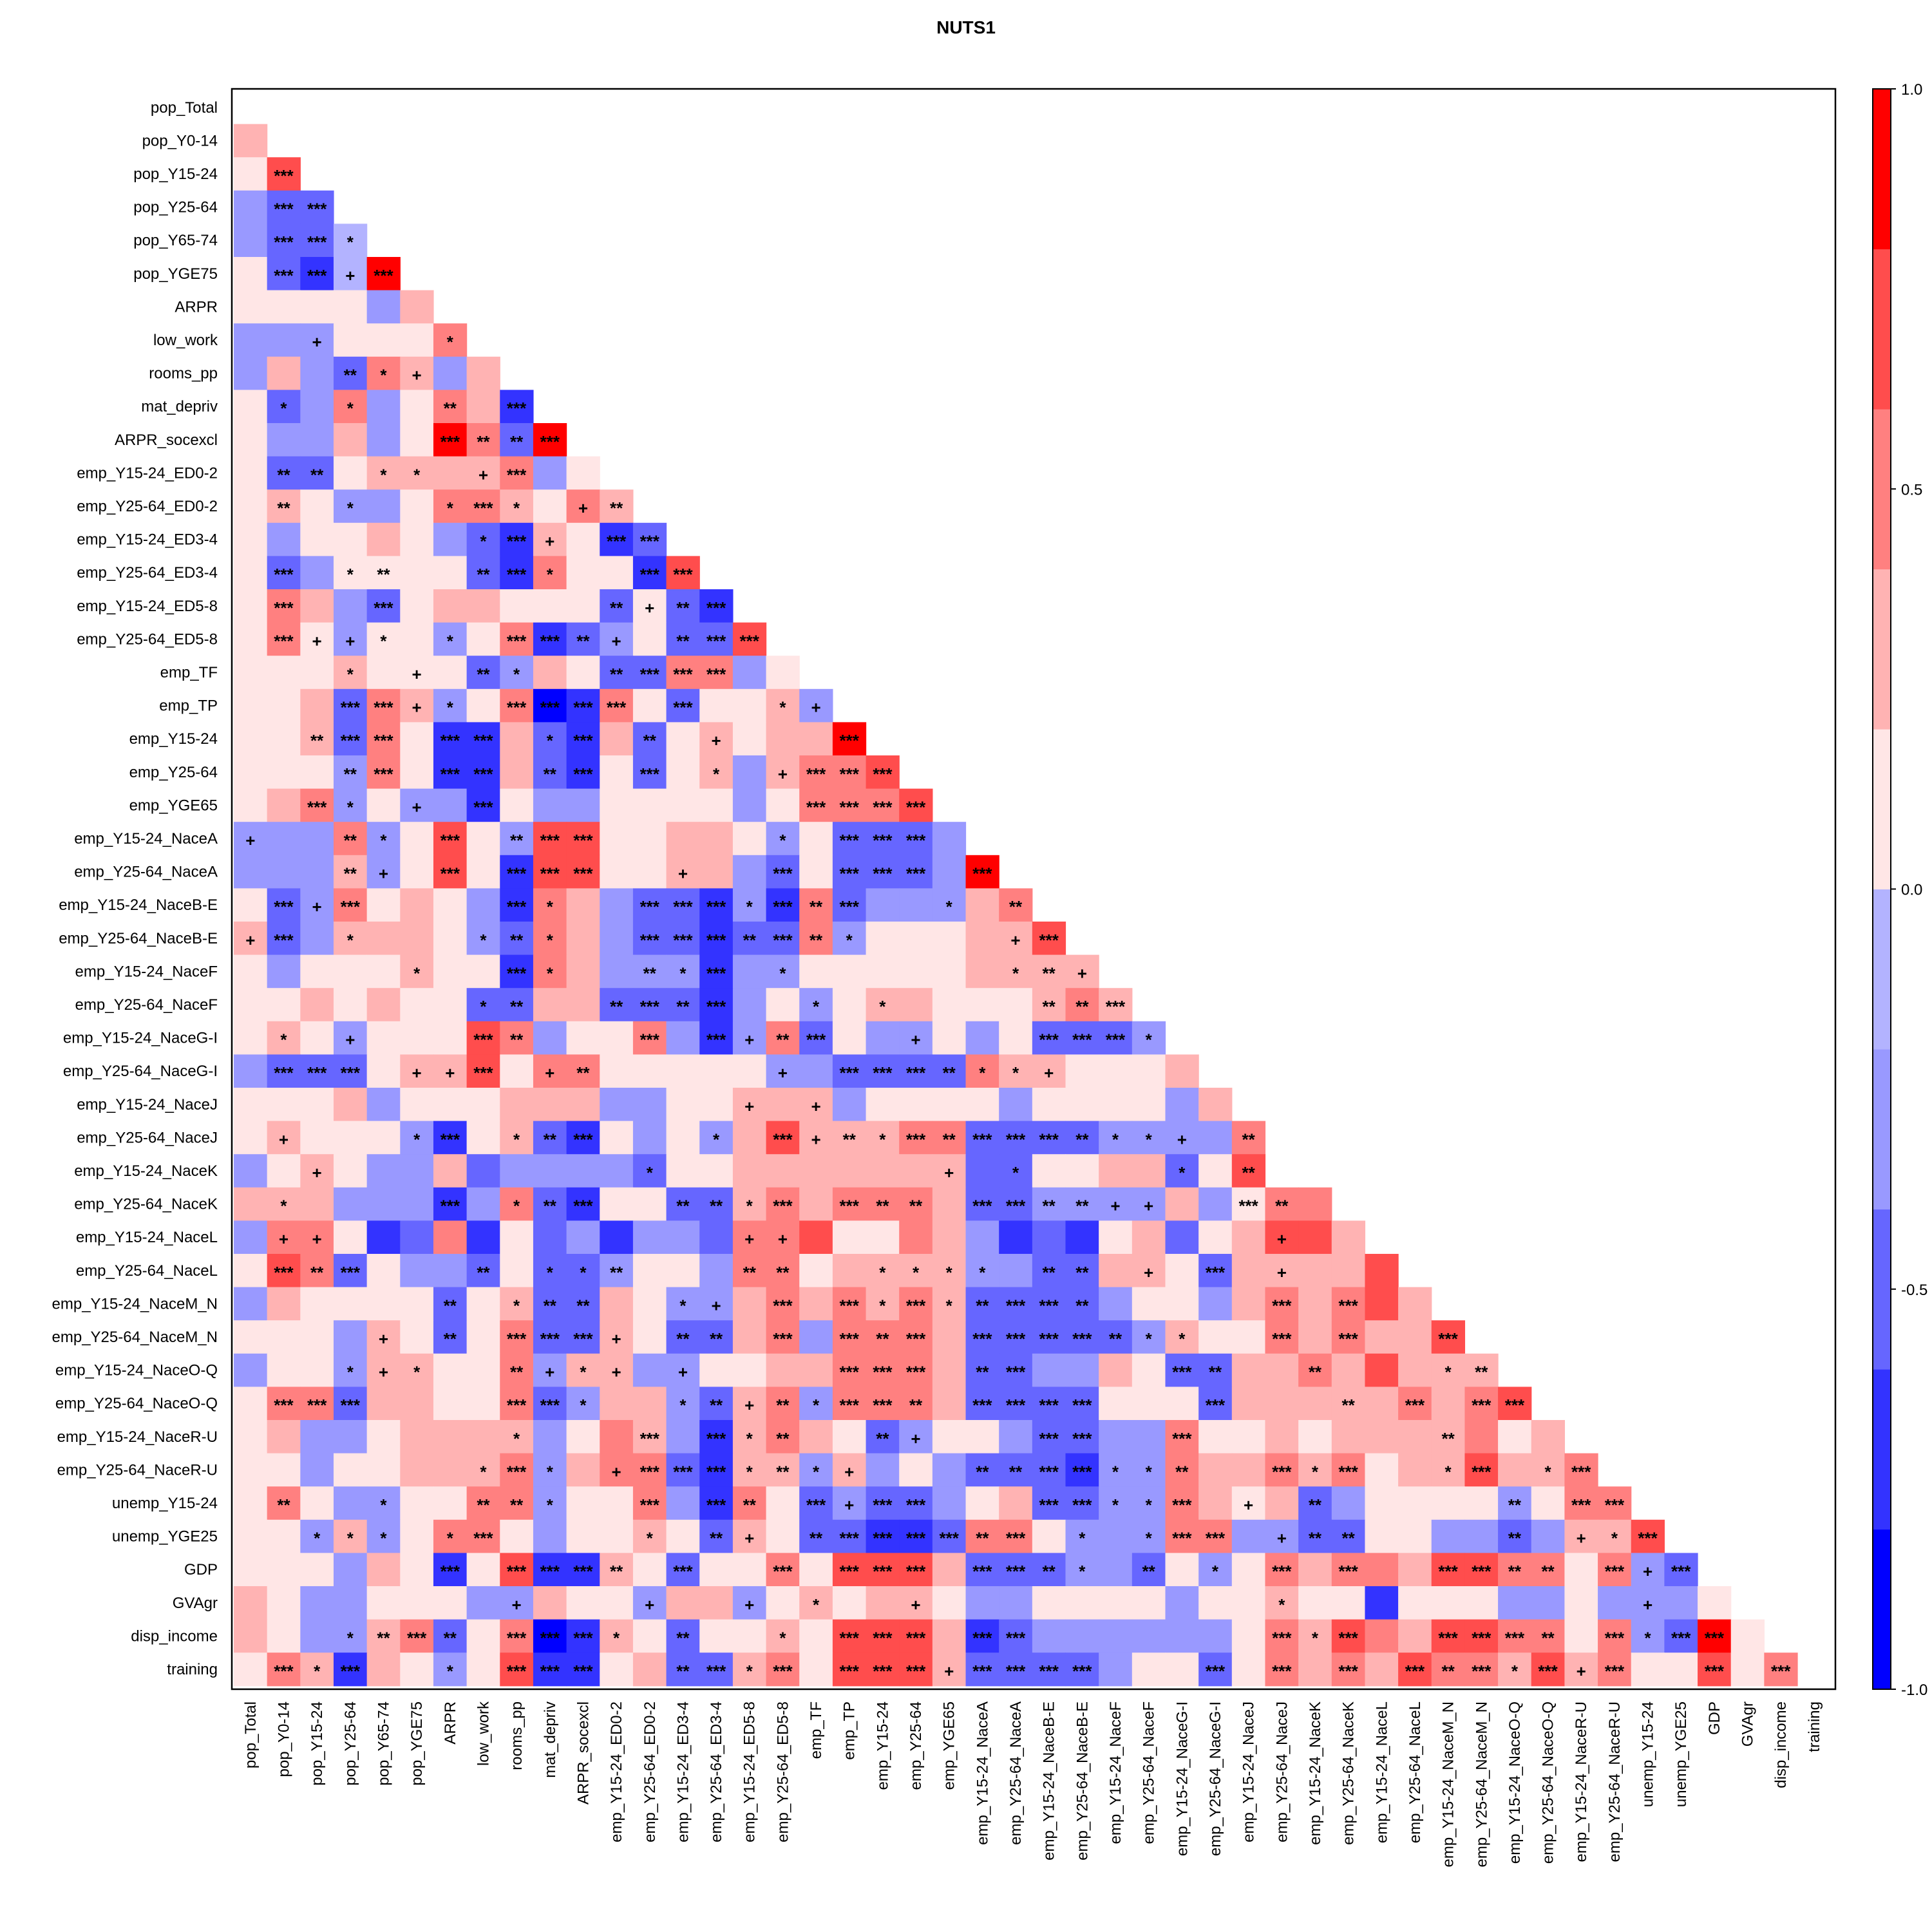  What do you see at coordinates (1215, 1779) in the screenshot?
I see `column-label: emp_Y25-64_NaceG-I` at bounding box center [1215, 1779].